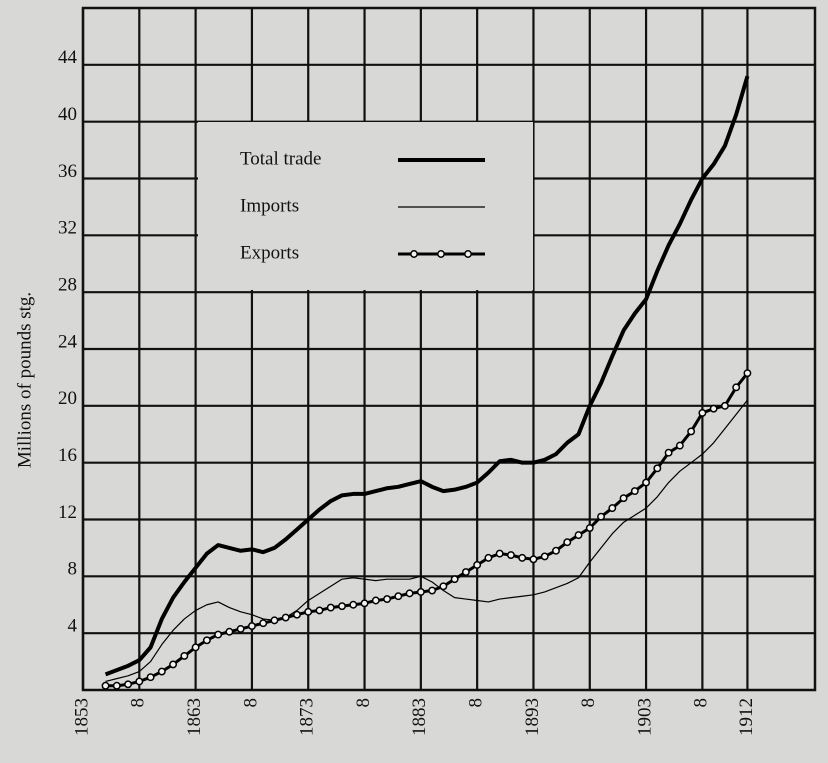  What do you see at coordinates (73, 569) in the screenshot?
I see `y-tick-label: 8` at bounding box center [73, 569].